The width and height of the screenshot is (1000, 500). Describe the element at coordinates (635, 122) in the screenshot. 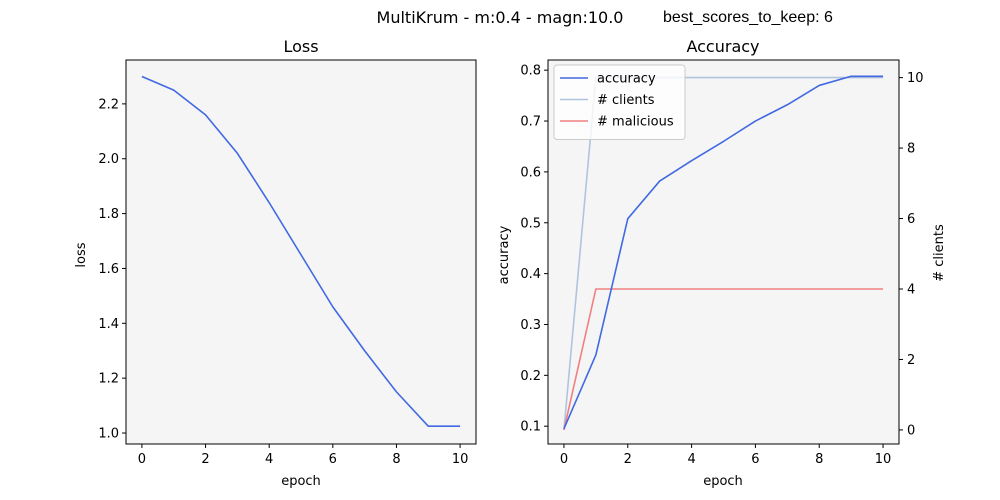

I see `accuracy-legend-label: # malicious` at that location.